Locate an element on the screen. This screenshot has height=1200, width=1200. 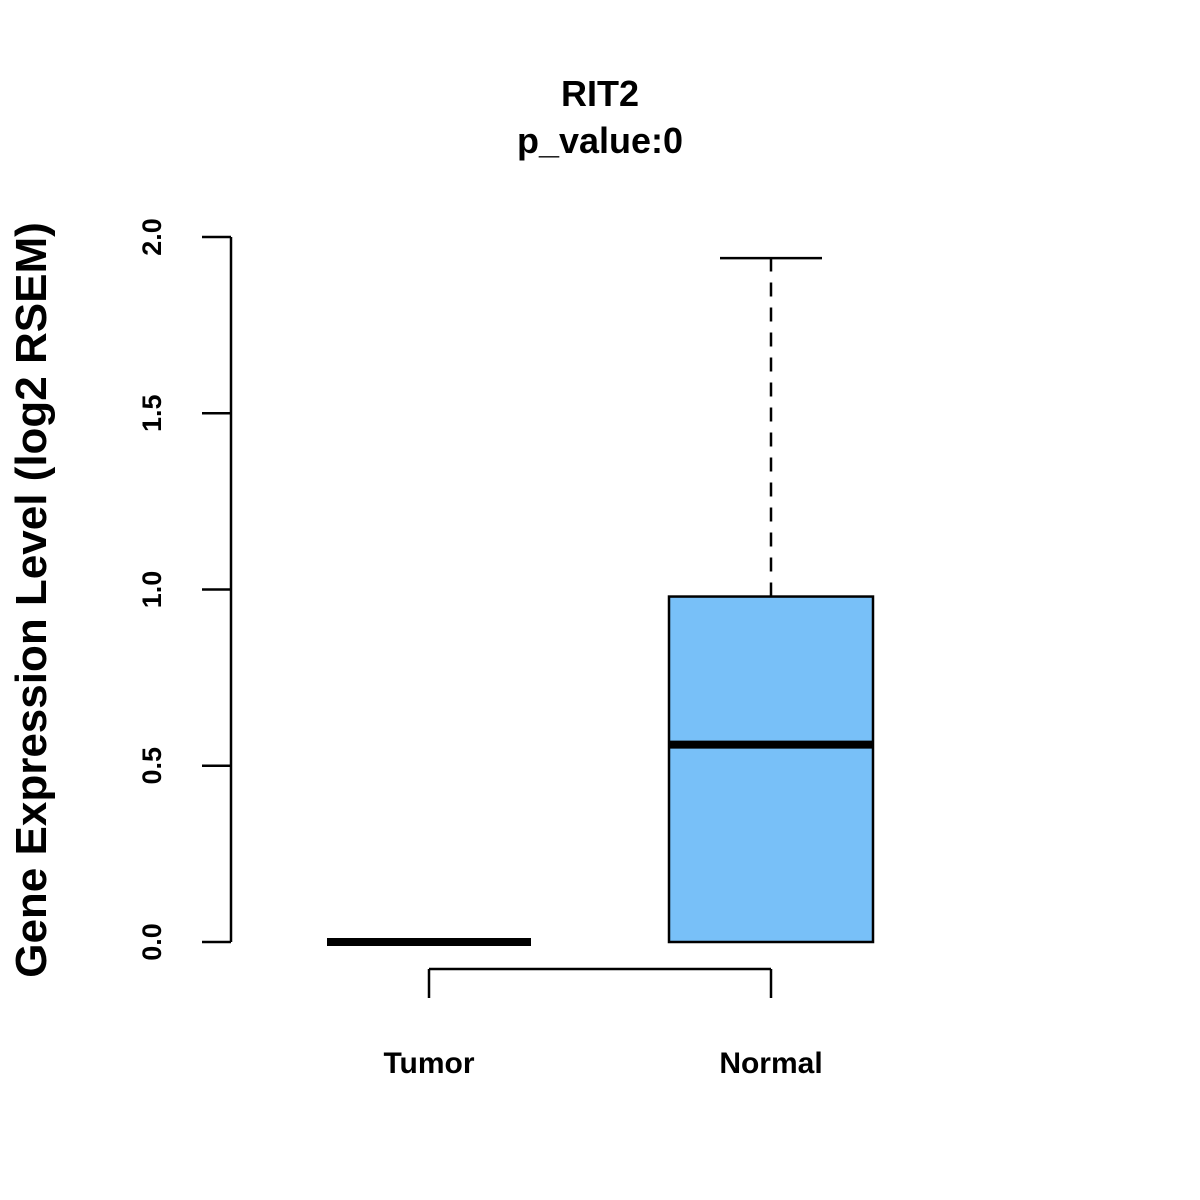
y-tick-label-3: 1.5 is located at coordinates (152, 413).